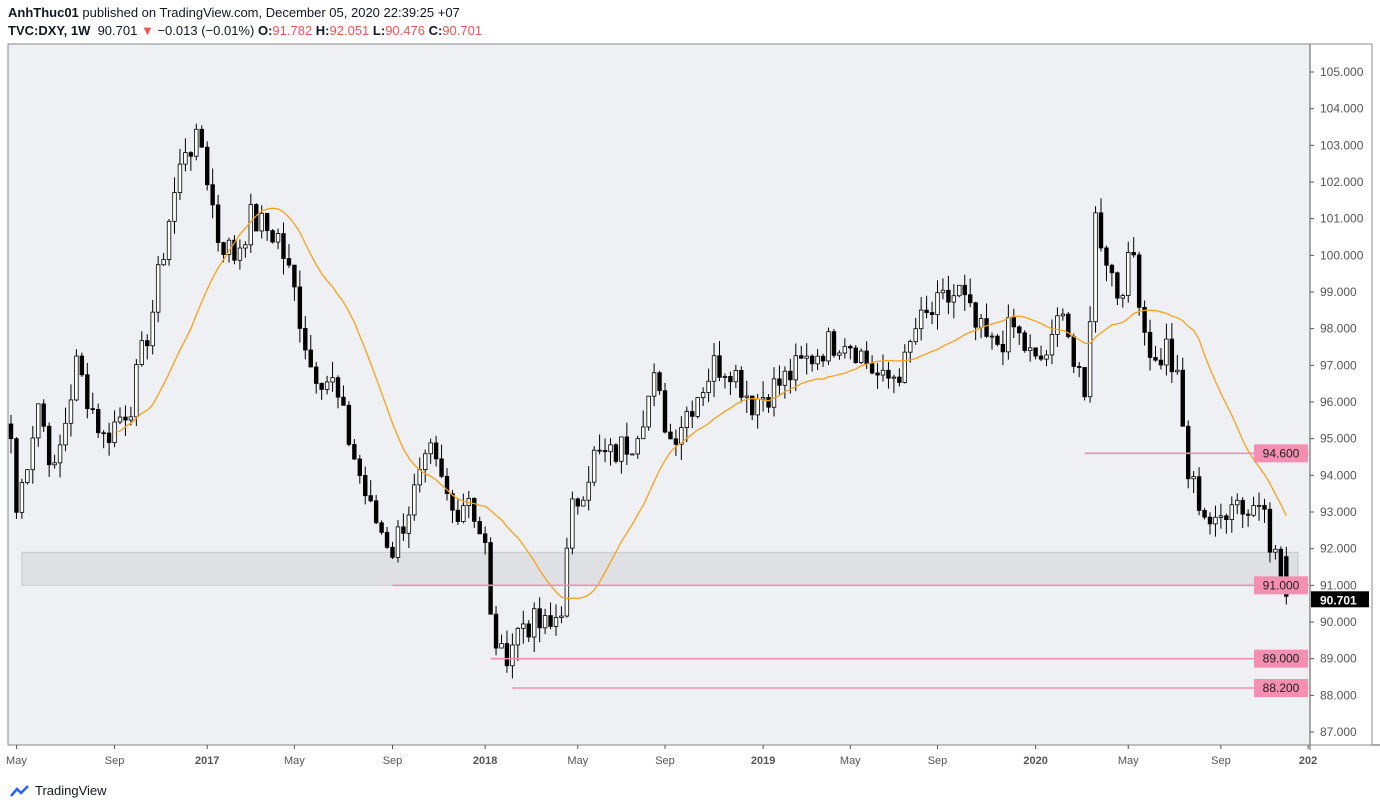  Describe the element at coordinates (1338, 365) in the screenshot. I see `y-tick-label: 97.000` at that location.